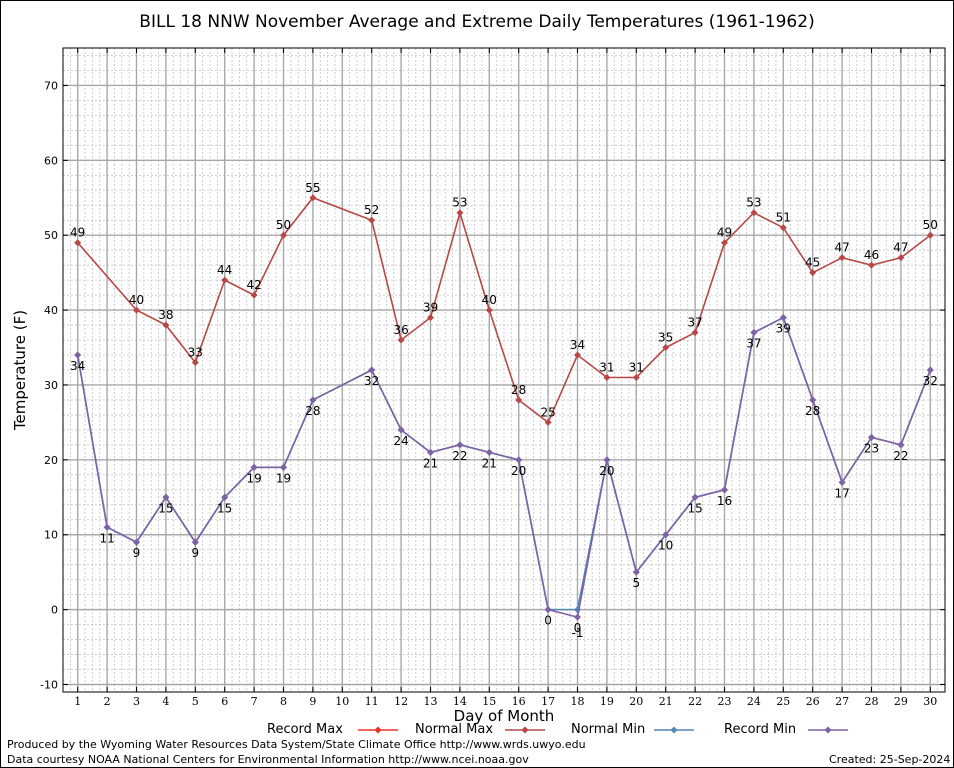  I want to click on min-data-label: 37, so click(753, 344).